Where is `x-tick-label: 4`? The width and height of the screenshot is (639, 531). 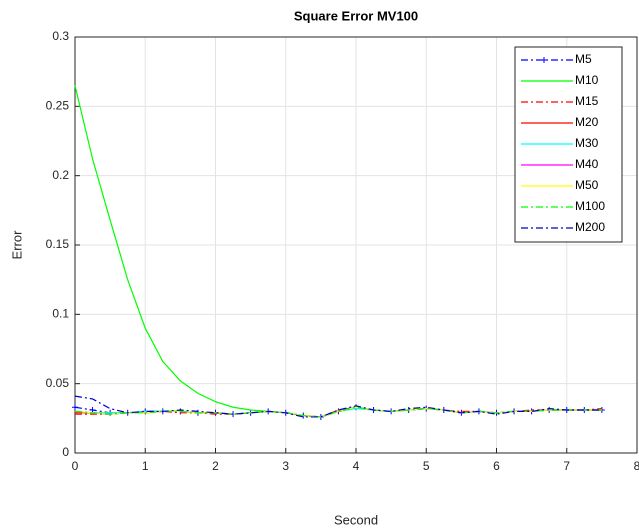
x-tick-label: 4 is located at coordinates (356, 466).